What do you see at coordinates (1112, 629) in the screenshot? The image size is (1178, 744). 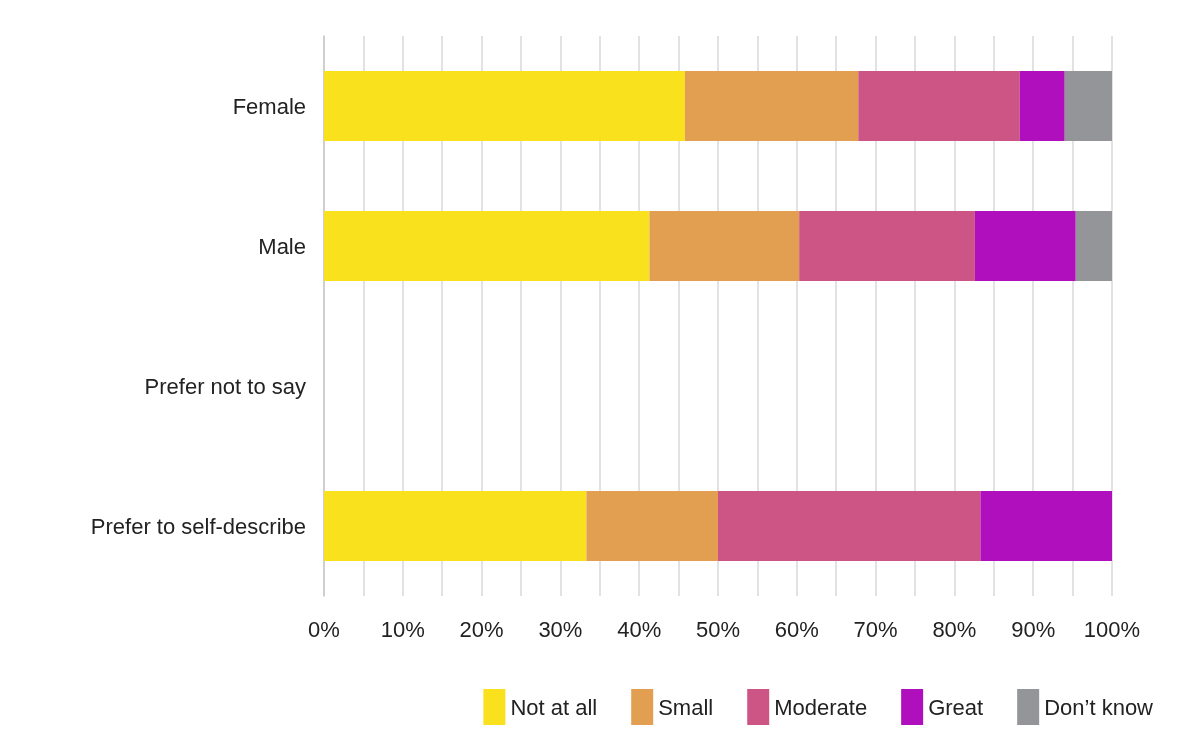 I see `x-tick-label: 100%` at bounding box center [1112, 629].